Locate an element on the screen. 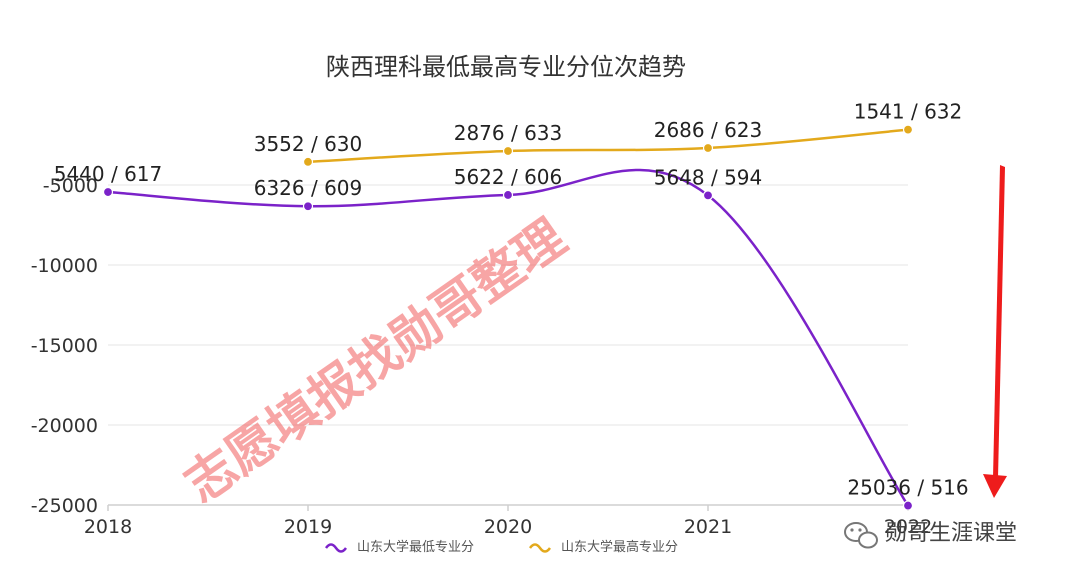  red-down-arrow is located at coordinates (995, 331).